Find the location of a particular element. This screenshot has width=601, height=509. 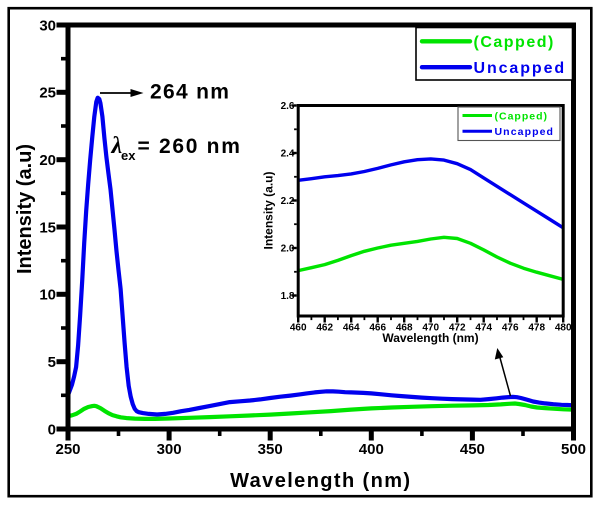

svg-text: λ is located at coordinates (117, 146).